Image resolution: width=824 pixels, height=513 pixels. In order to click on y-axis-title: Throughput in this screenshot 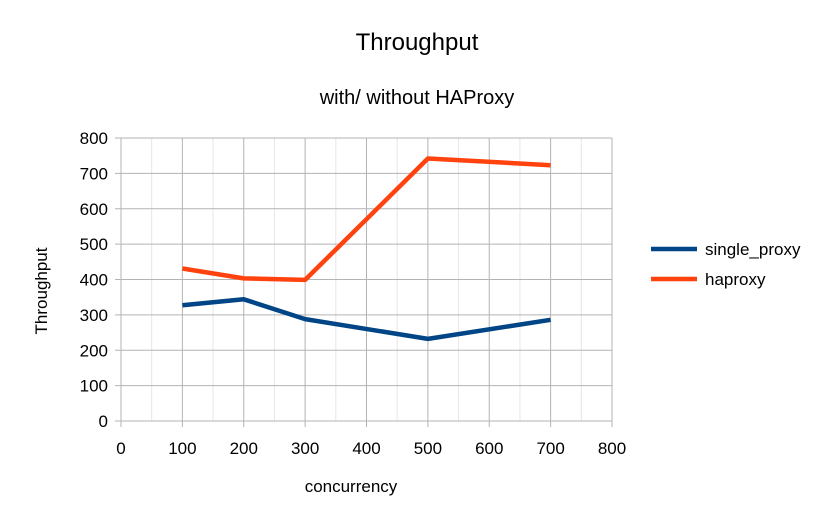, I will do `click(41, 290)`.